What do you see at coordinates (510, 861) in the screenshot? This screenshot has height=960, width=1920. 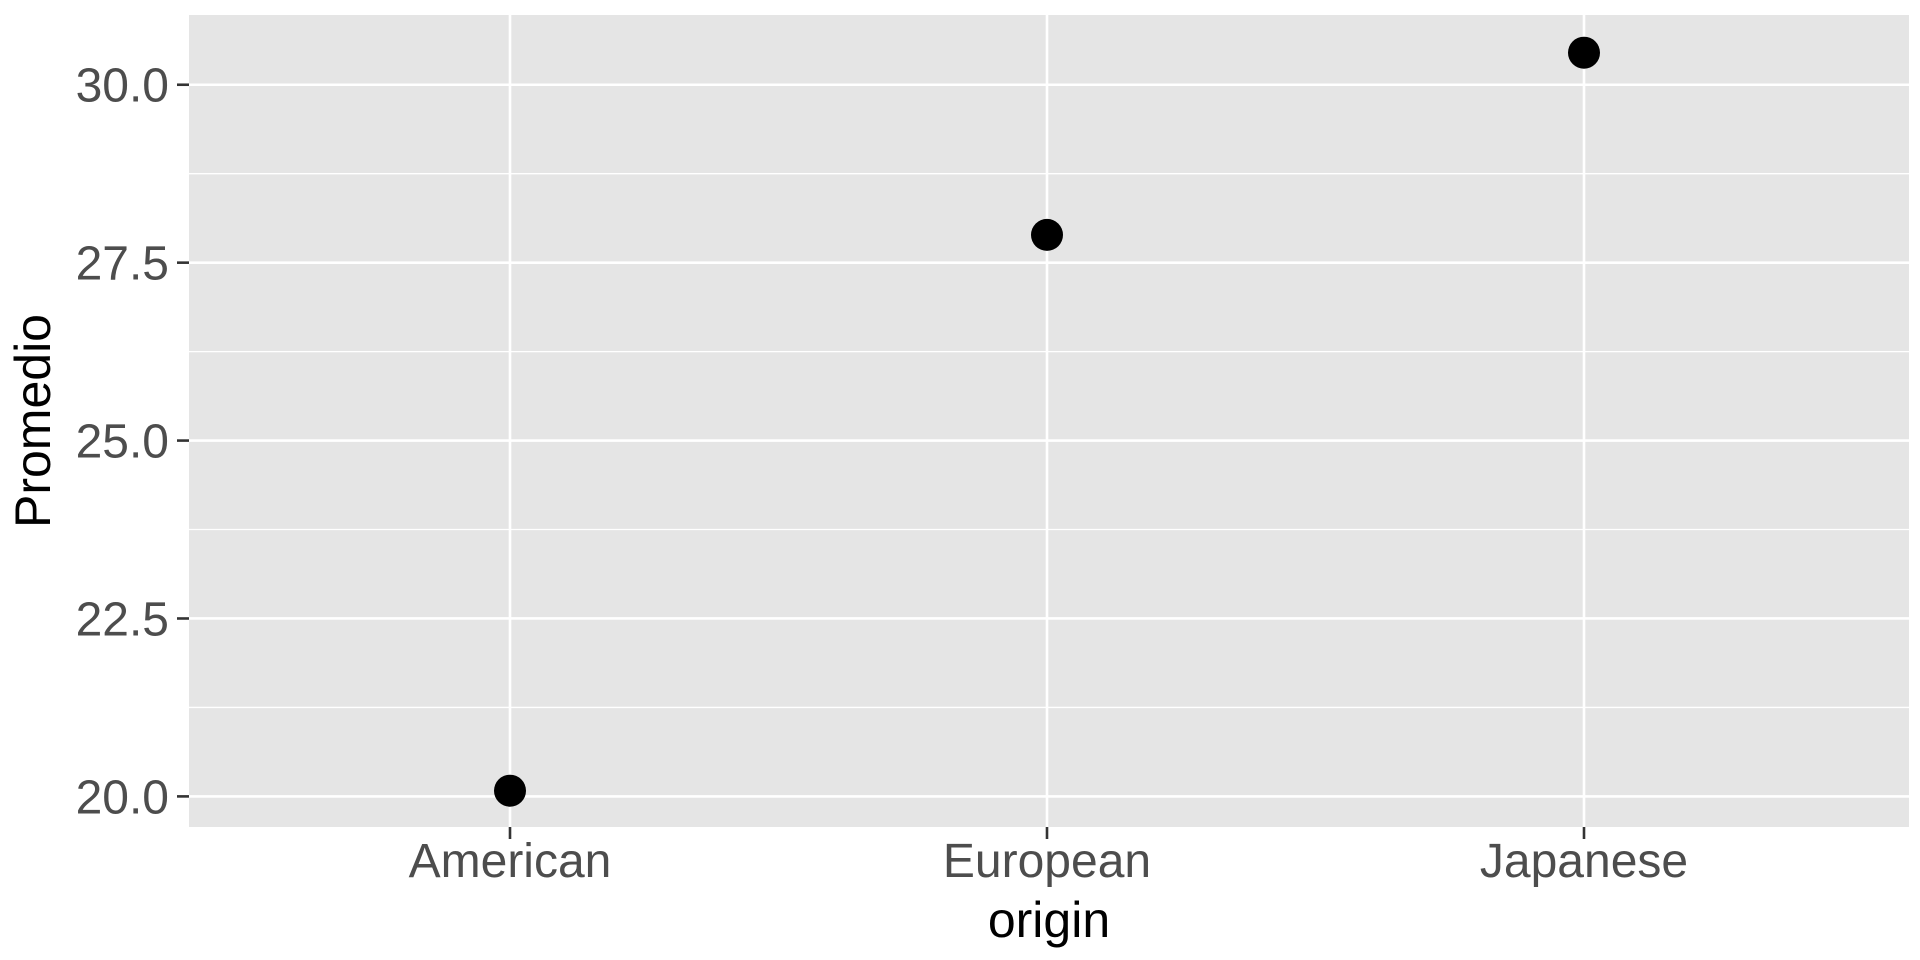 I see `x-tick-label: American` at bounding box center [510, 861].